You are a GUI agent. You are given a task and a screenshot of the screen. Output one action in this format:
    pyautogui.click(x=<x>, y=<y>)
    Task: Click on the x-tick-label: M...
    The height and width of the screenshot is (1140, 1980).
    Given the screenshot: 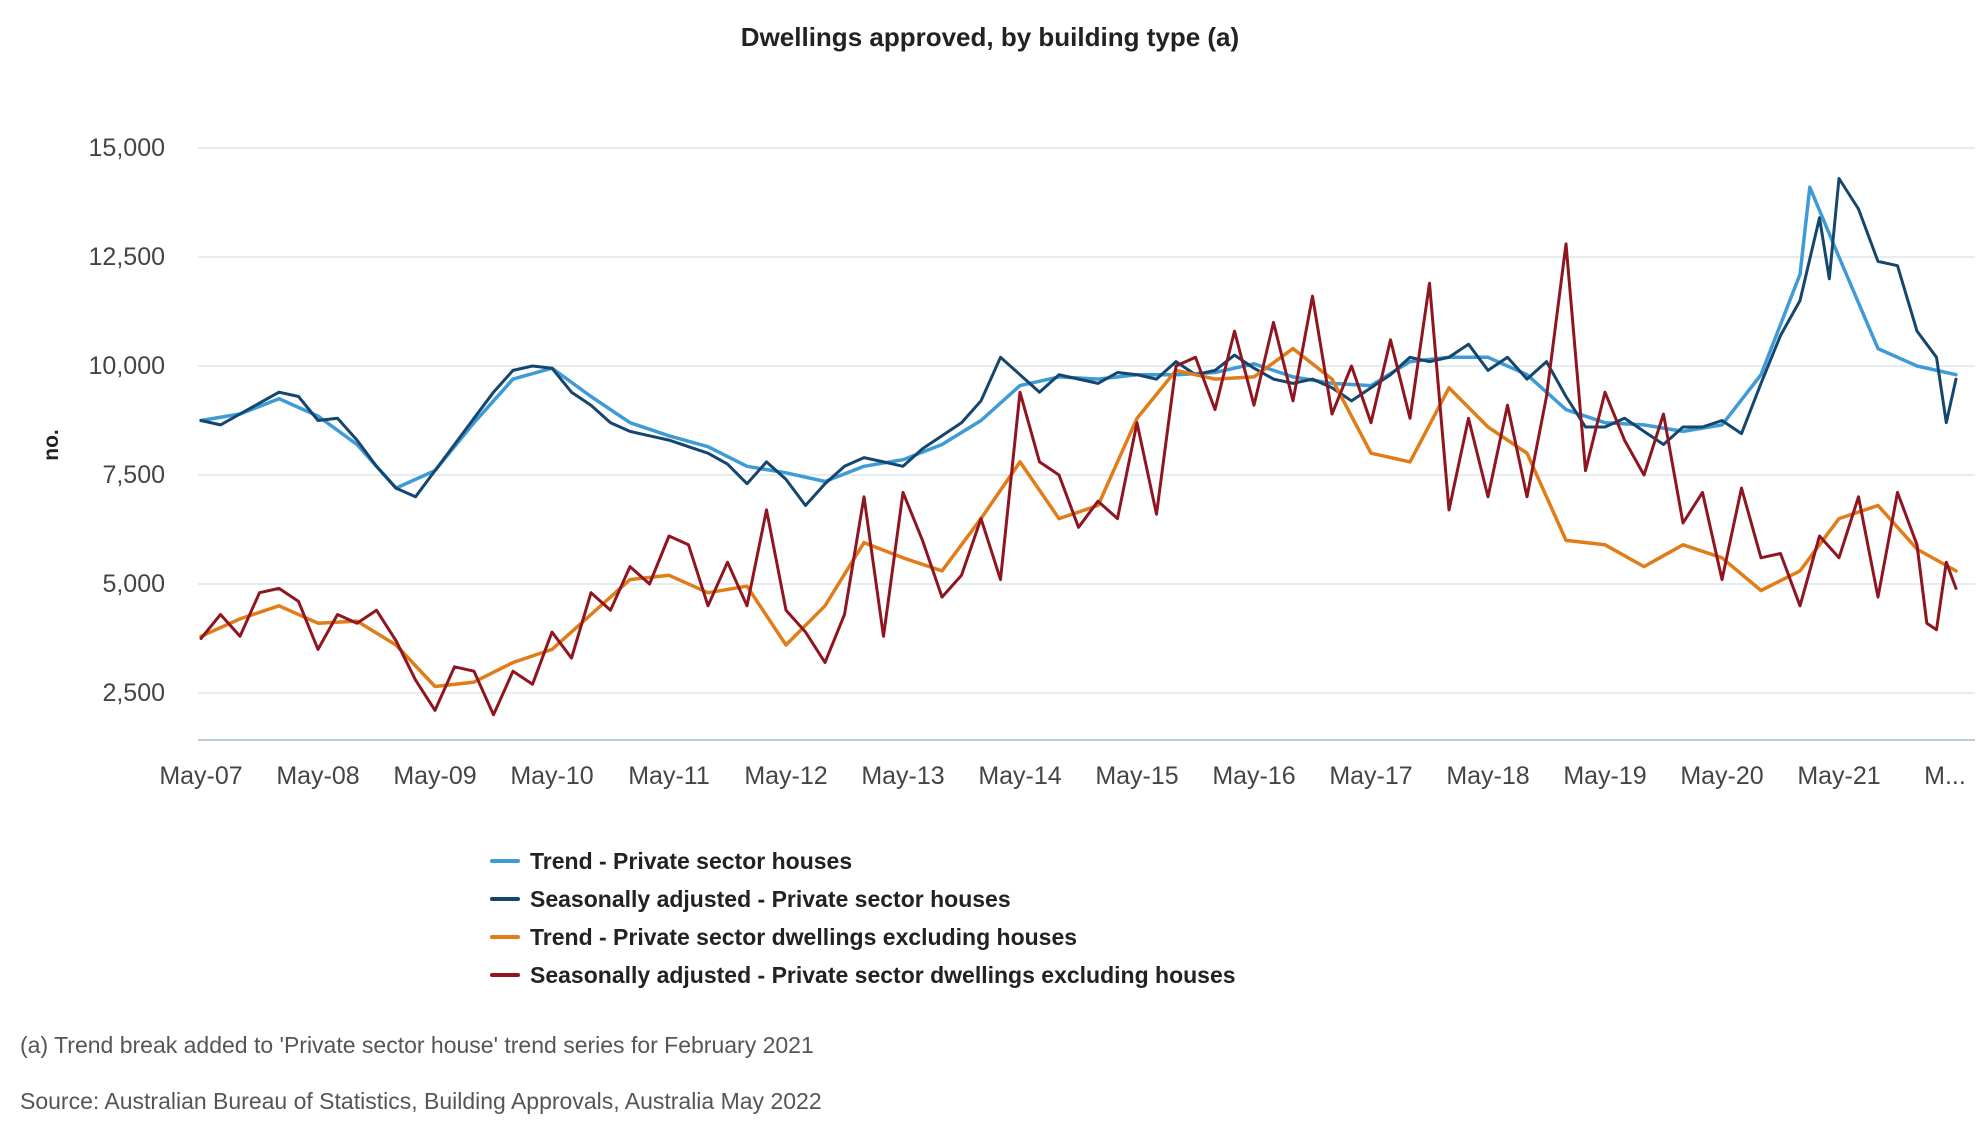 What is the action you would take?
    pyautogui.click(x=1945, y=776)
    